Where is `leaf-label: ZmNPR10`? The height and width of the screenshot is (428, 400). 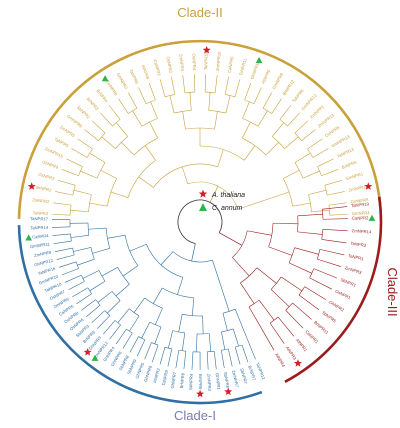
leaf-label: ZmNPR10 is located at coordinates (218, 61).